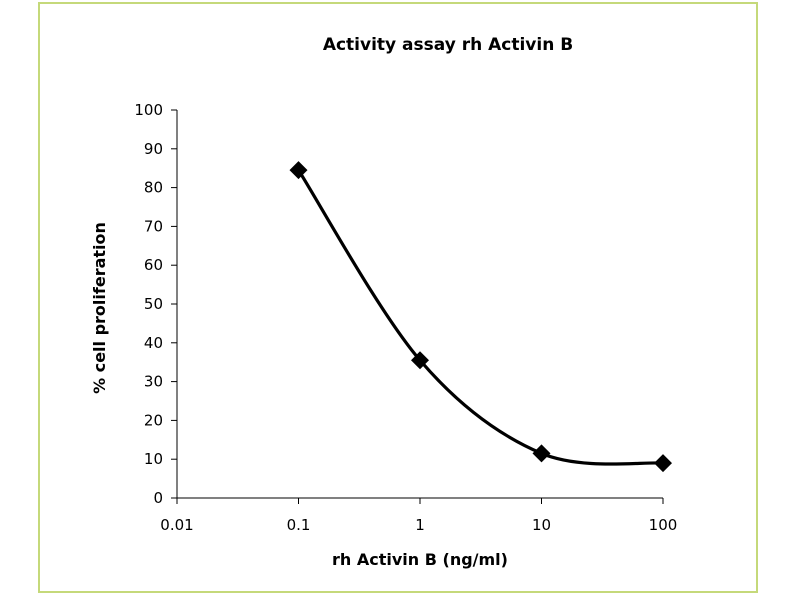  I want to click on y-axis-title: % cell proliferation, so click(99, 308).